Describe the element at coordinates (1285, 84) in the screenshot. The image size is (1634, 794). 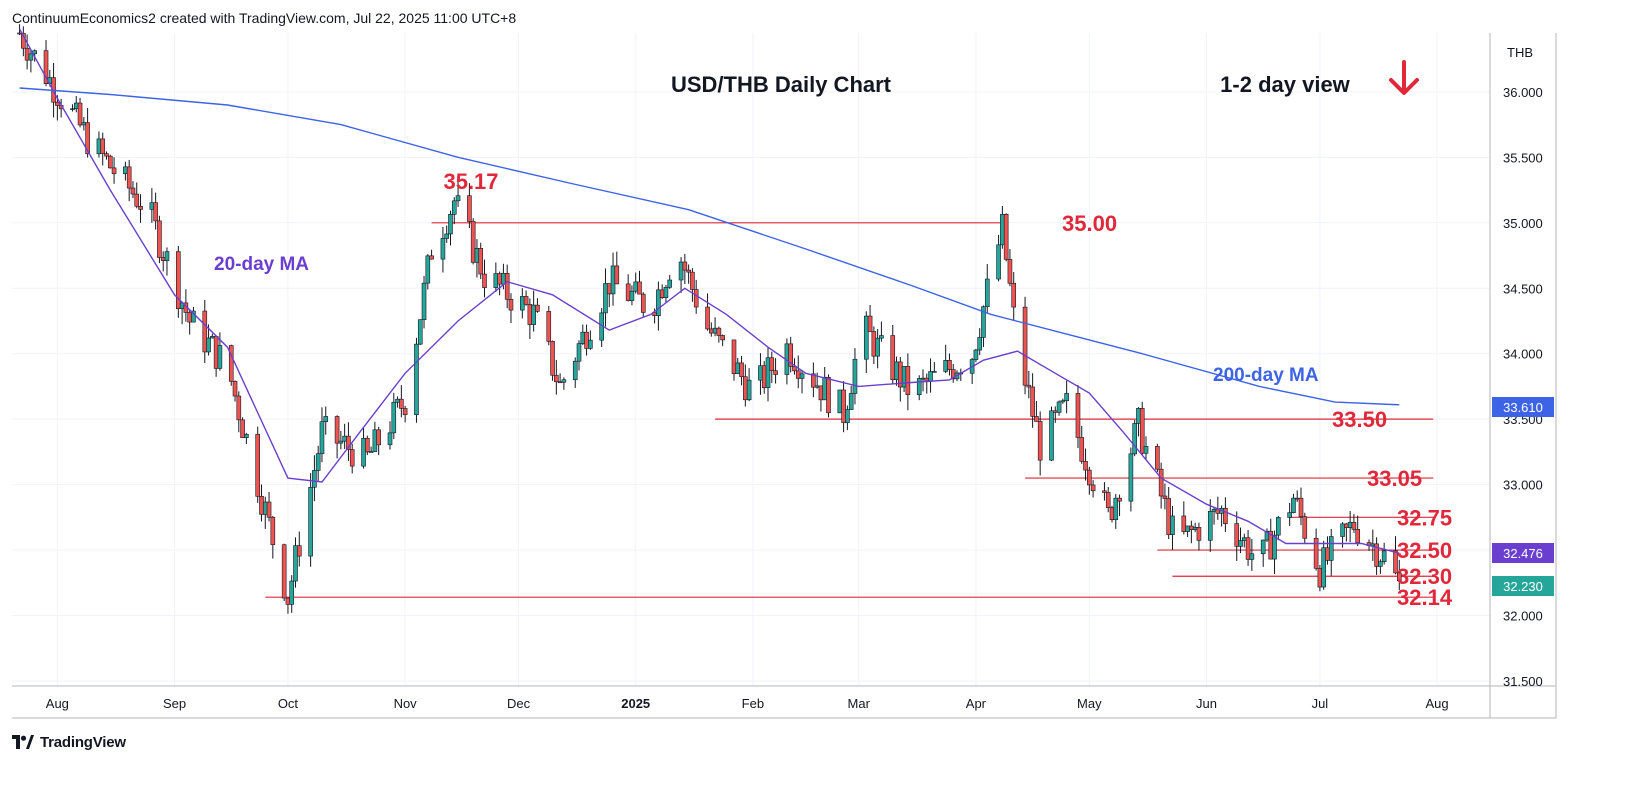
I see `view-label: 1-2 day view` at that location.